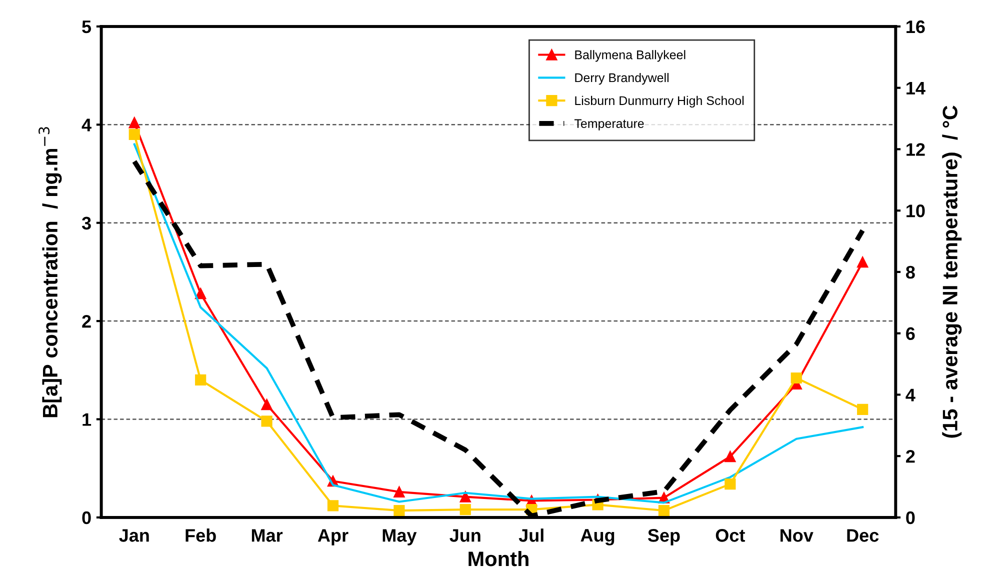 The height and width of the screenshot is (588, 993). I want to click on x-tick-label: Aug, so click(597, 537).